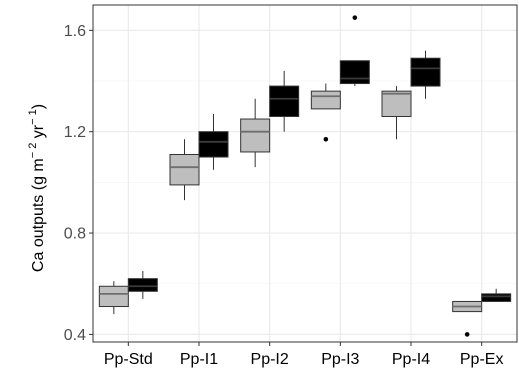 The width and height of the screenshot is (519, 383). What do you see at coordinates (75, 335) in the screenshot?
I see `y-tick-label: 0.4` at bounding box center [75, 335].